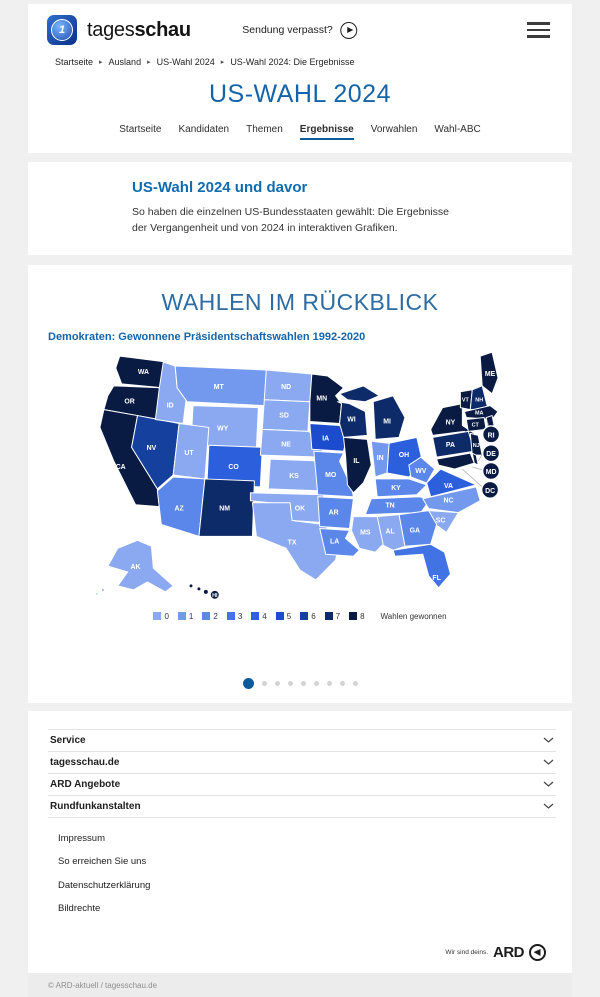 The height and width of the screenshot is (997, 600). I want to click on state-label-MO: MO, so click(331, 474).